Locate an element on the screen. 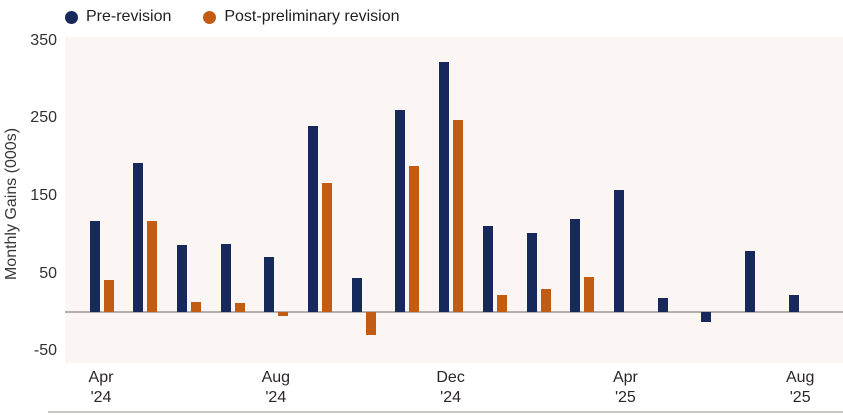 This screenshot has width=843, height=415. x-tick-dec-24: Dec '24 is located at coordinates (450, 387).